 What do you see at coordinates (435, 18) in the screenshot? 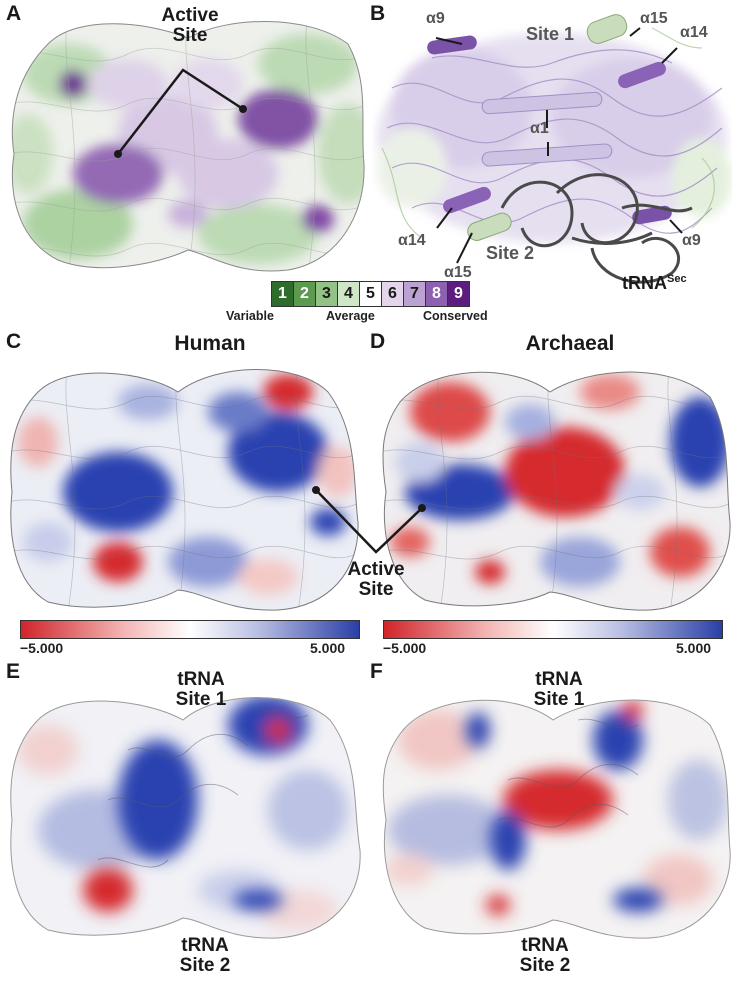
I see `alpha9-top-label: α9` at bounding box center [435, 18].